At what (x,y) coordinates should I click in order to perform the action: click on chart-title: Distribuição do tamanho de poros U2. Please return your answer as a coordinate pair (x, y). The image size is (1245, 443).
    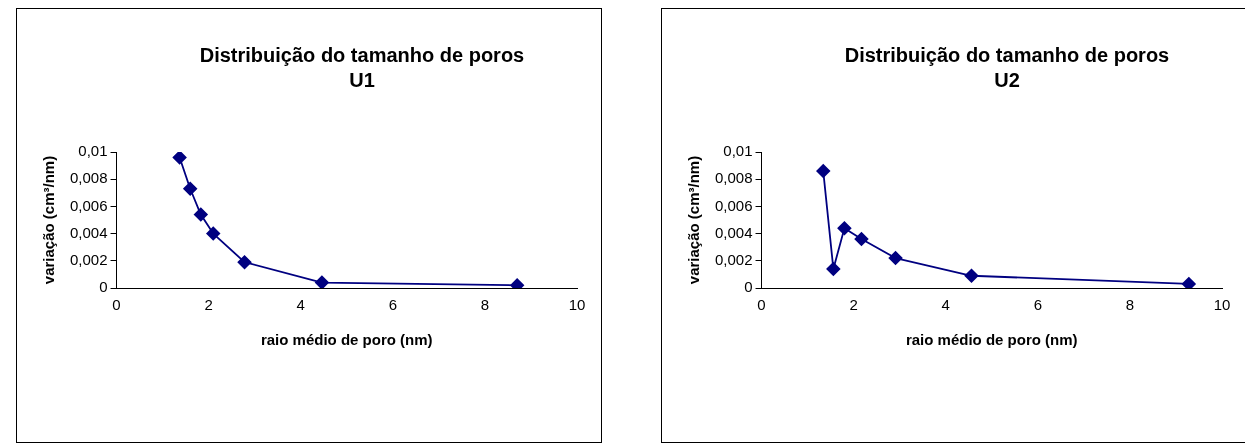
    Looking at the image, I should click on (1007, 68).